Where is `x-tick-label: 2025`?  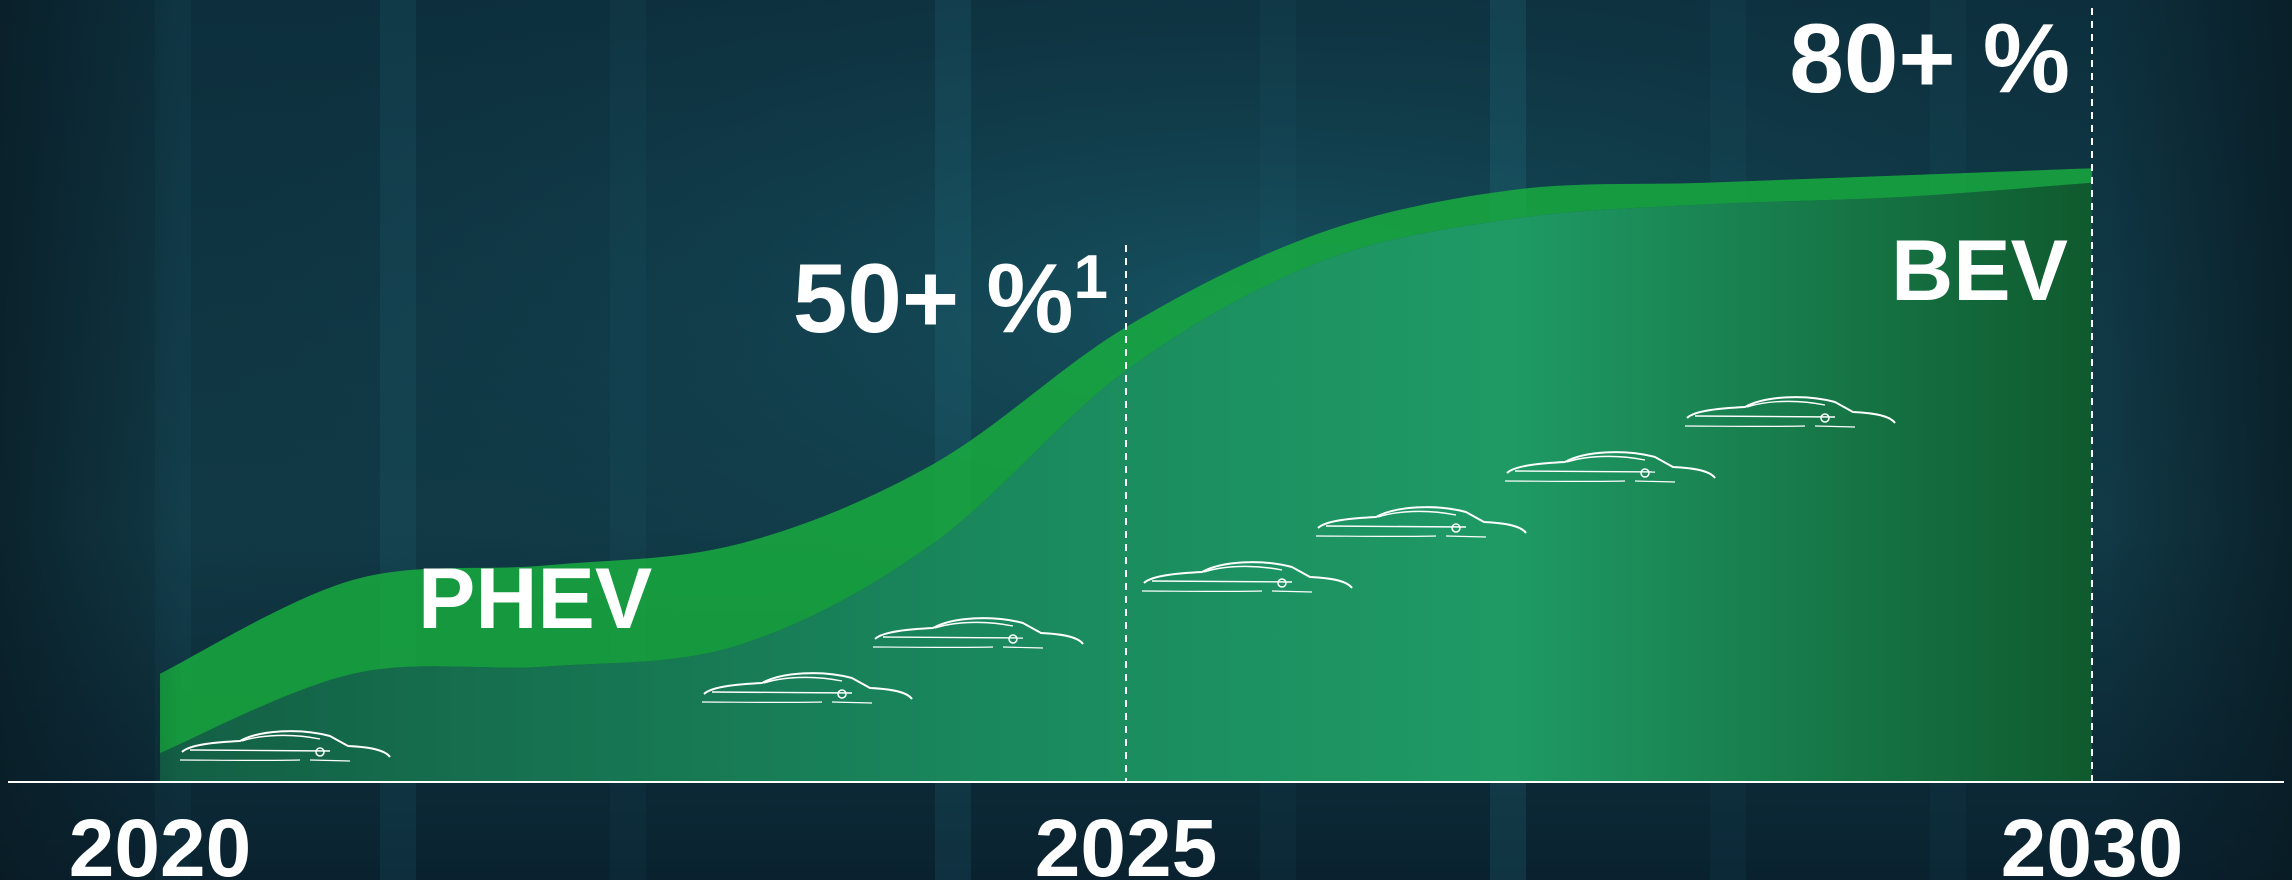 x-tick-label: 2025 is located at coordinates (1126, 841).